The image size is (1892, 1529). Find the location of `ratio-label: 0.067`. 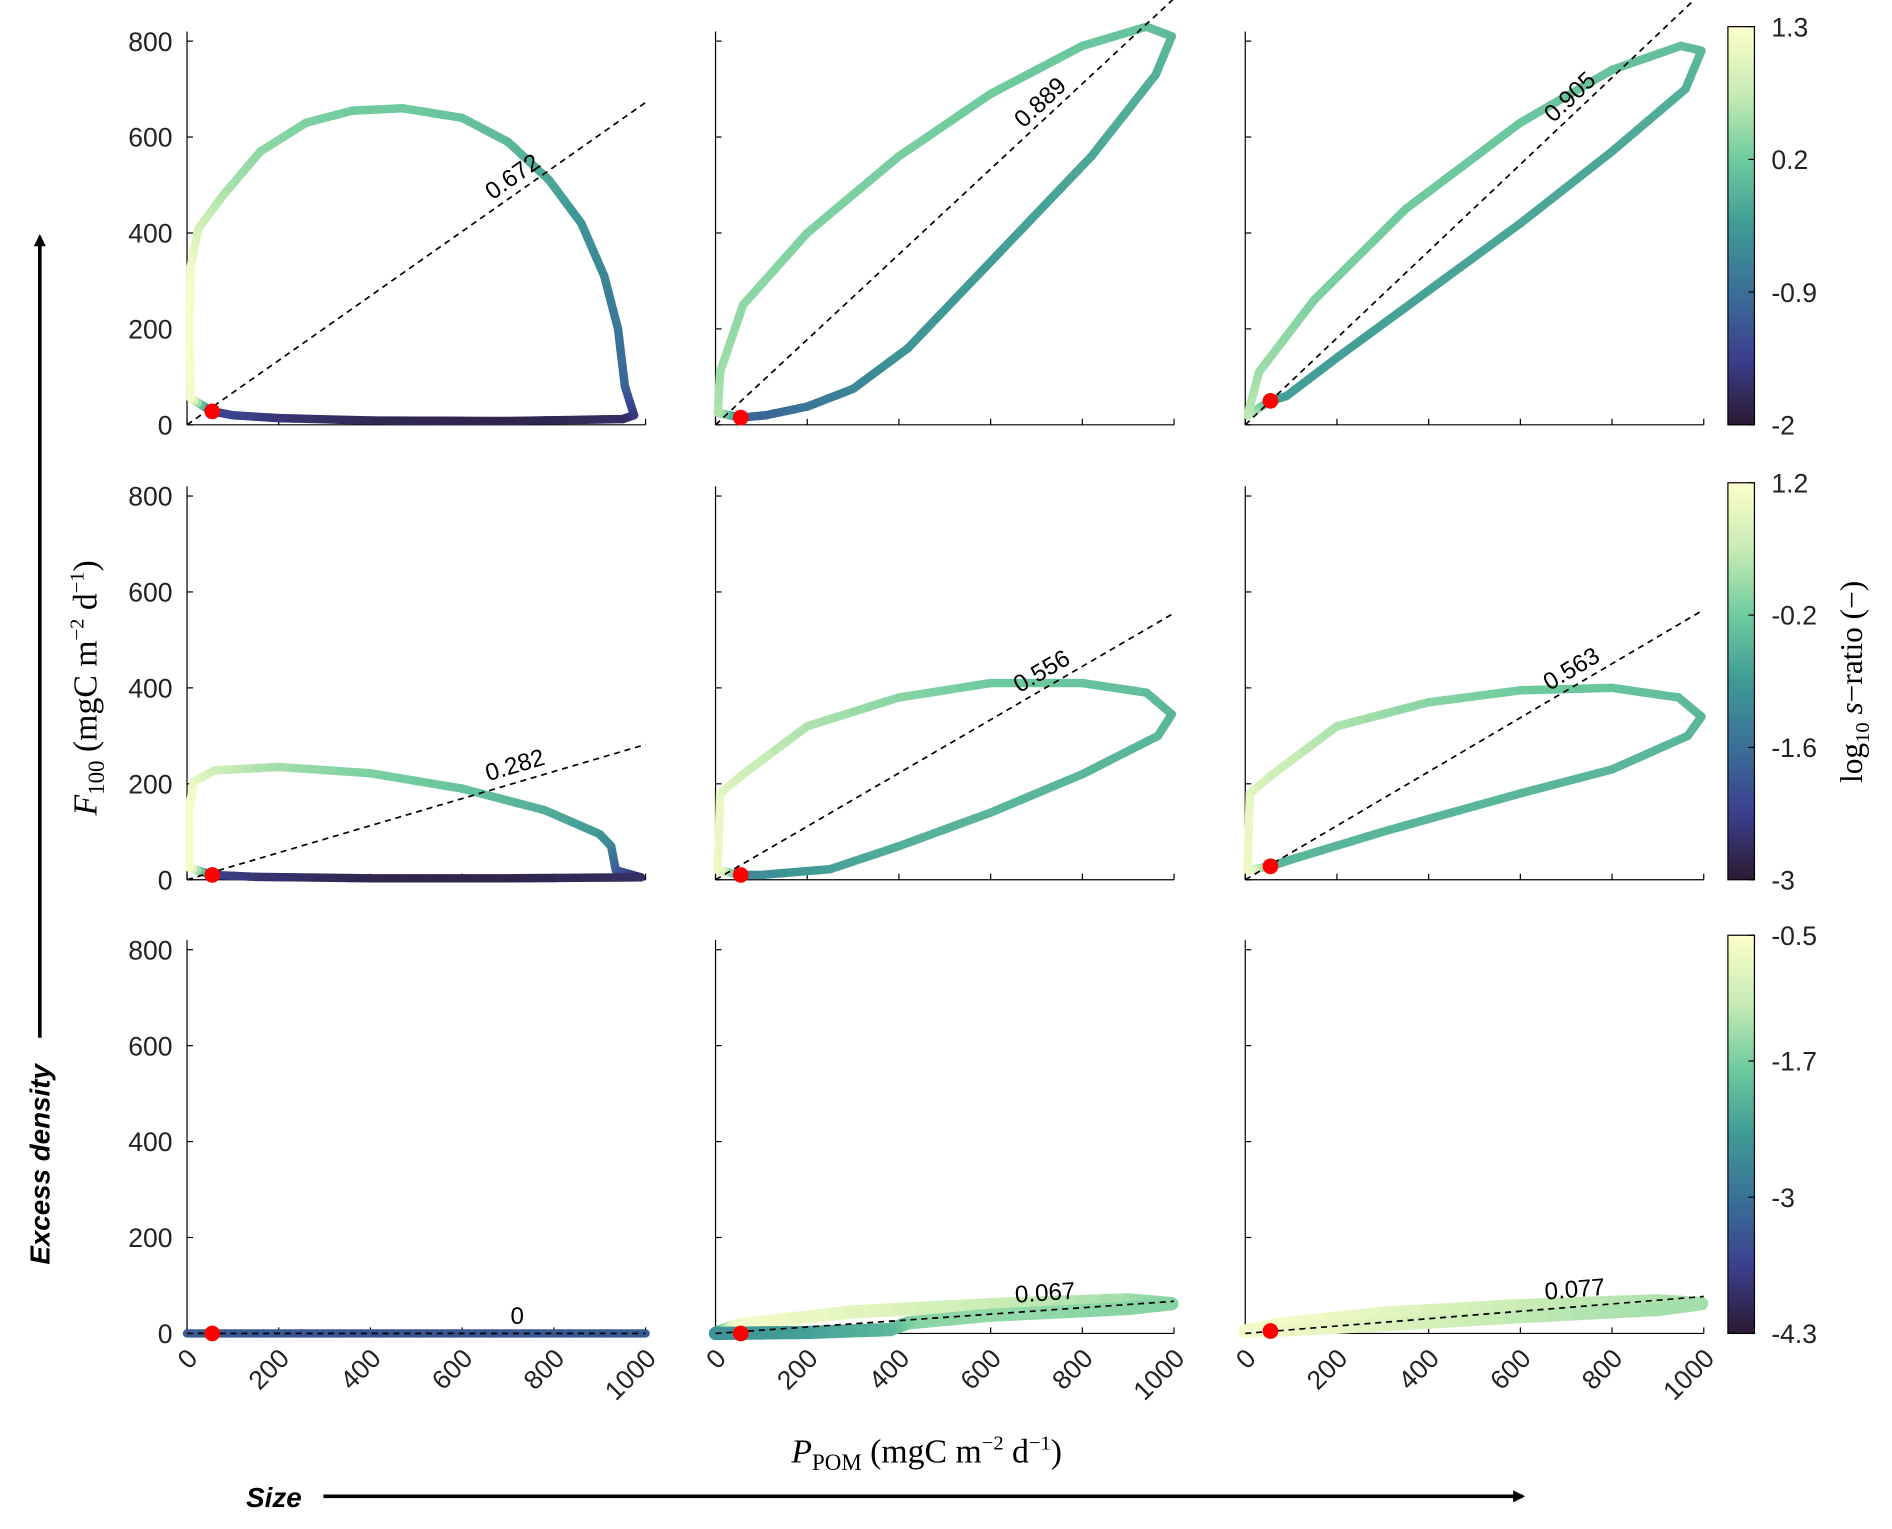

ratio-label: 0.067 is located at coordinates (1045, 1293).